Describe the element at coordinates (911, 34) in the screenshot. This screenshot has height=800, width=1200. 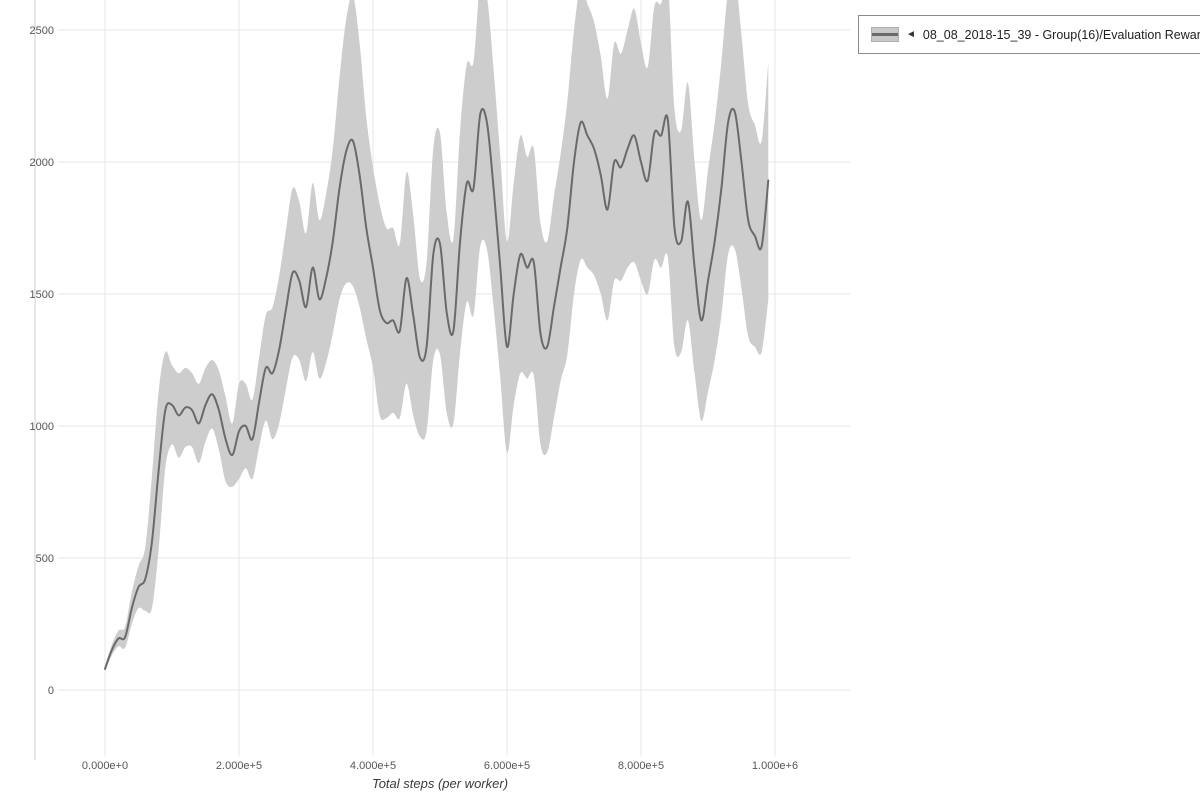
I see `legend-collapse-icon: ◄` at that location.